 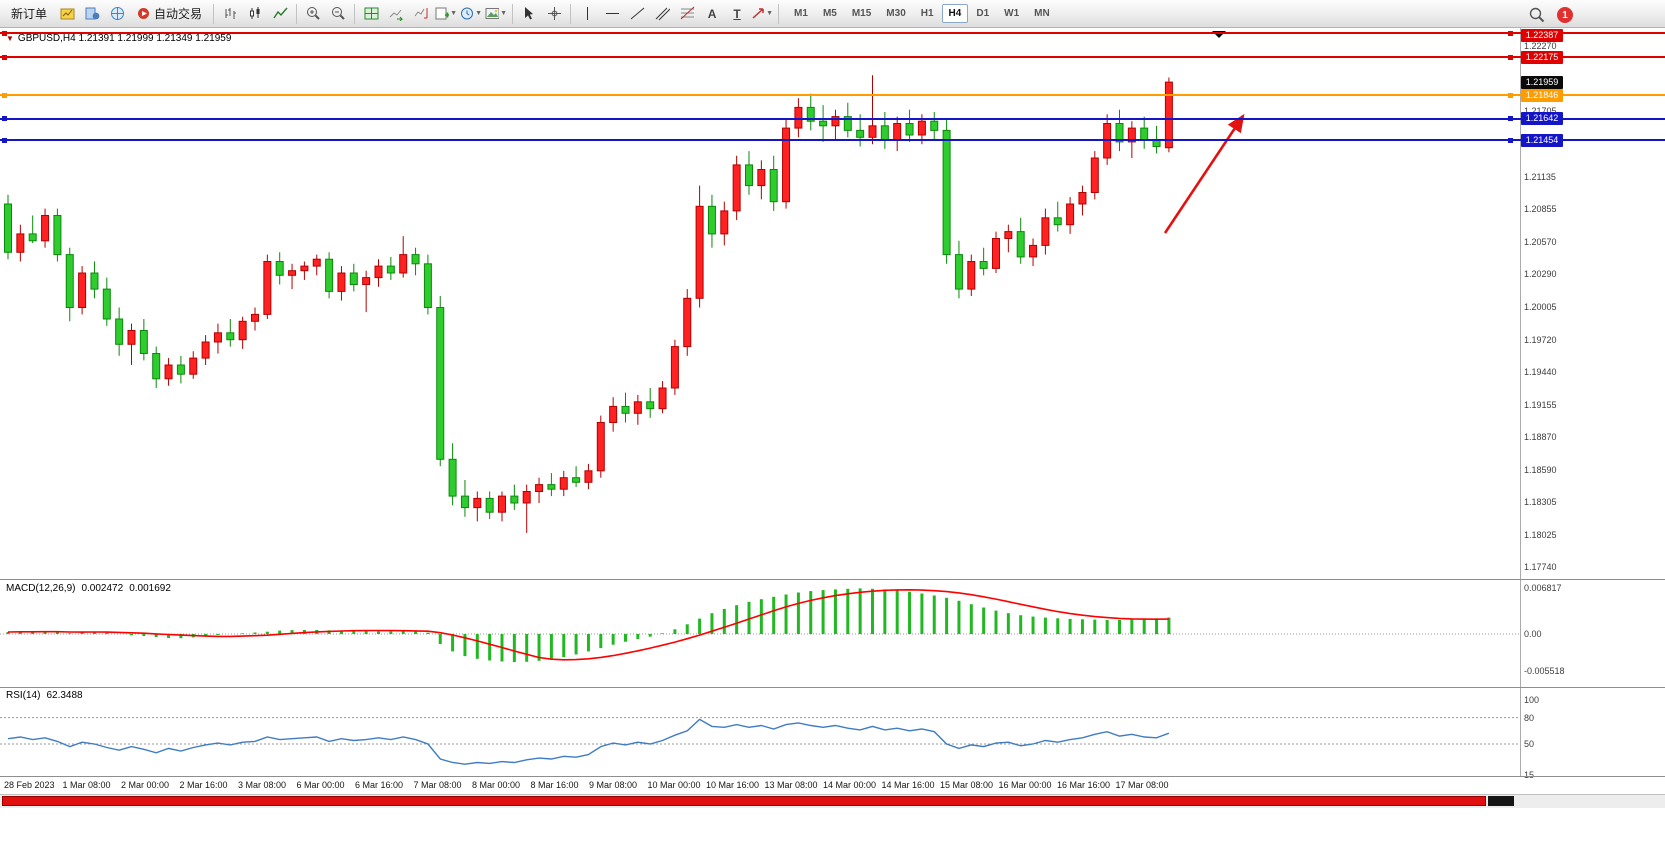 I want to click on chart-shift-icon, so click(x=421, y=14).